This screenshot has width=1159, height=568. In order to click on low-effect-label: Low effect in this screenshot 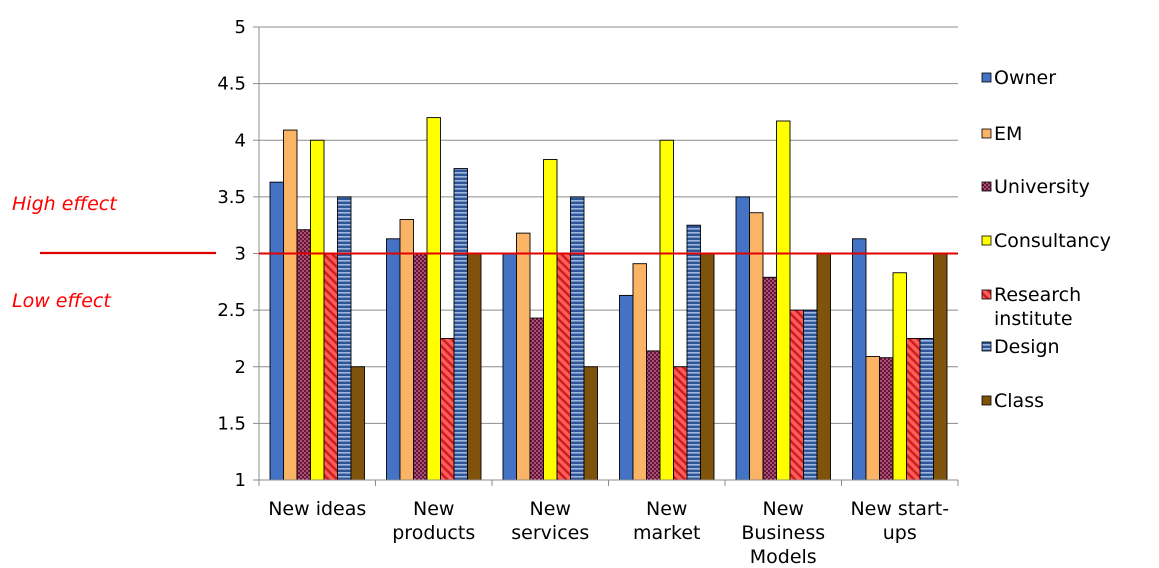, I will do `click(62, 301)`.